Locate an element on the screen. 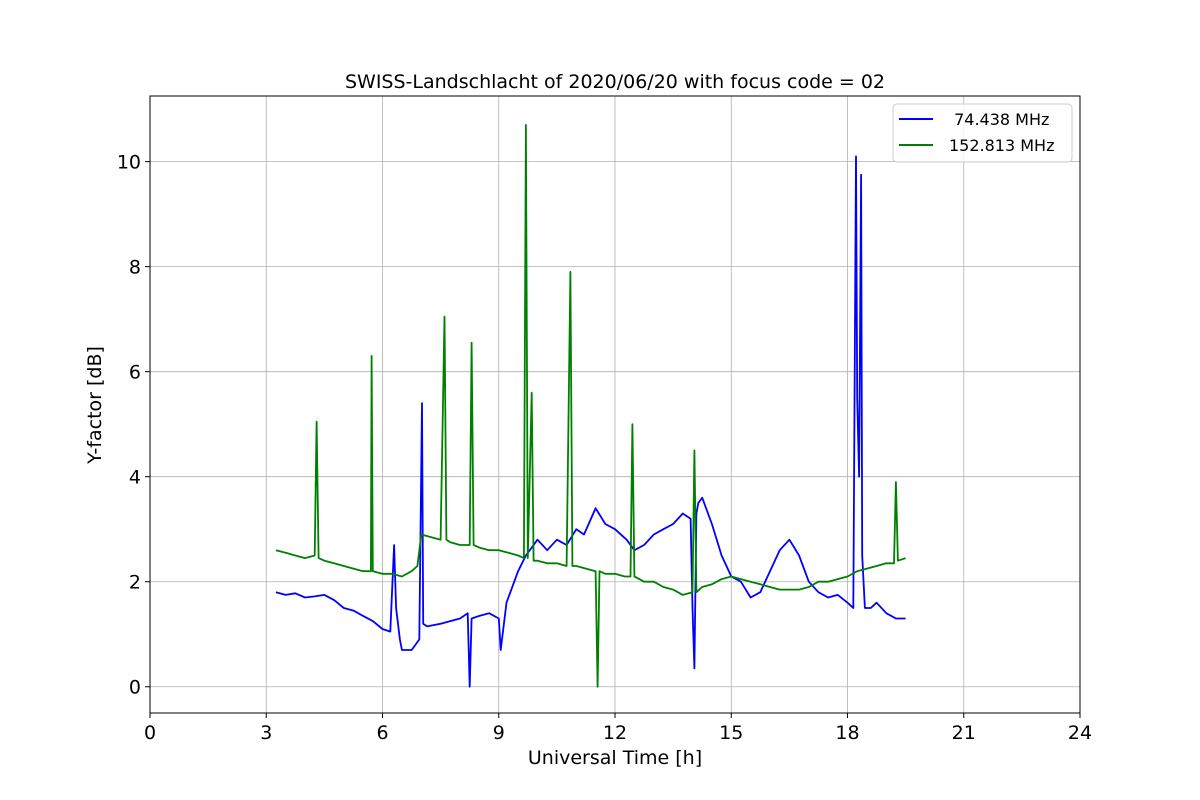  x-tick-label: 21 is located at coordinates (964, 733).